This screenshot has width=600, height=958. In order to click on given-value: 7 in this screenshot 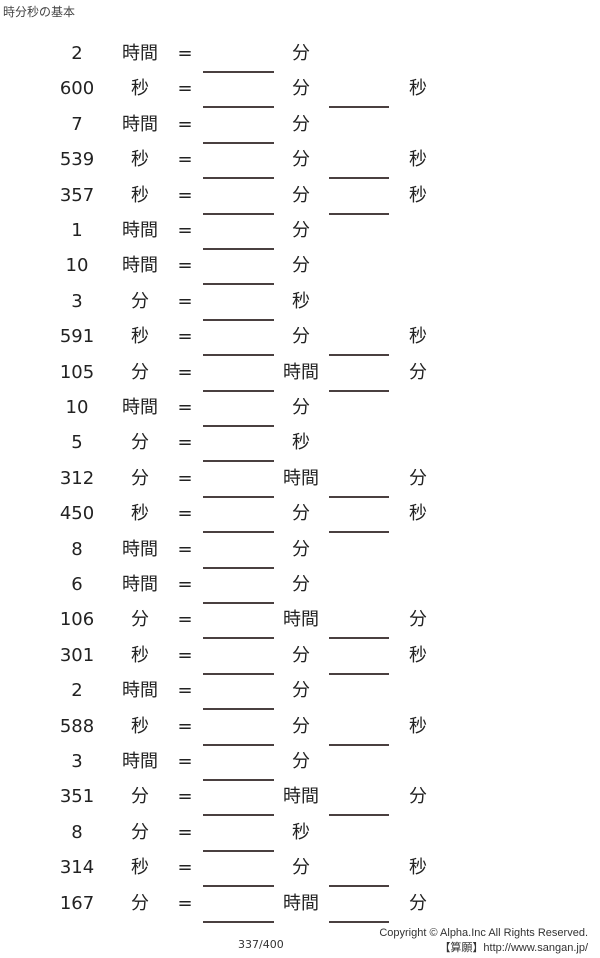, I will do `click(77, 124)`.